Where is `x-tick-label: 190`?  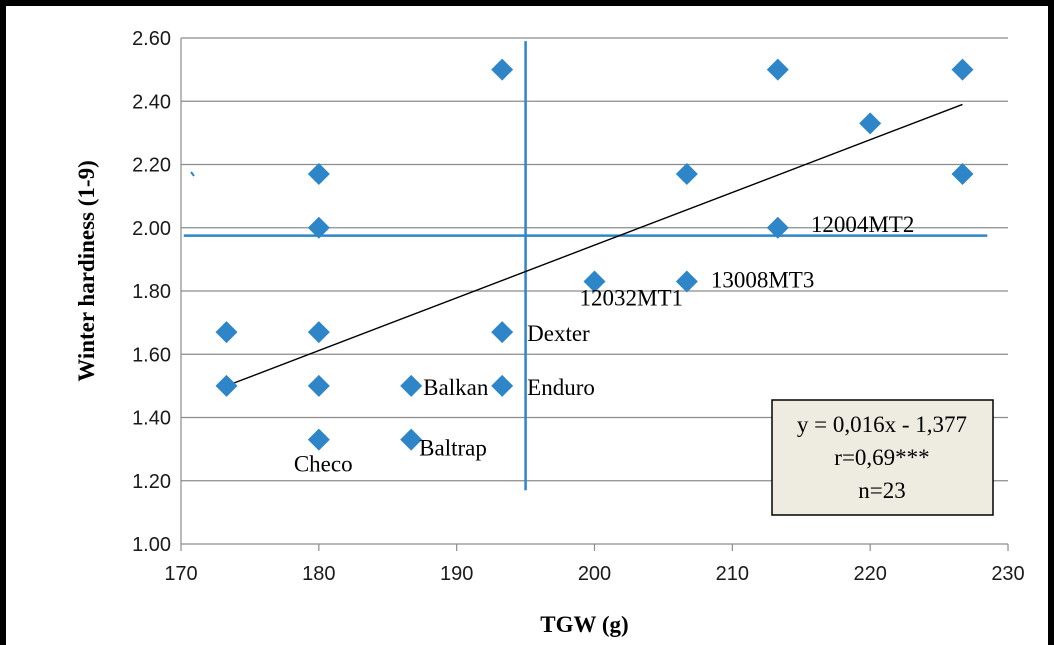 x-tick-label: 190 is located at coordinates (456, 574).